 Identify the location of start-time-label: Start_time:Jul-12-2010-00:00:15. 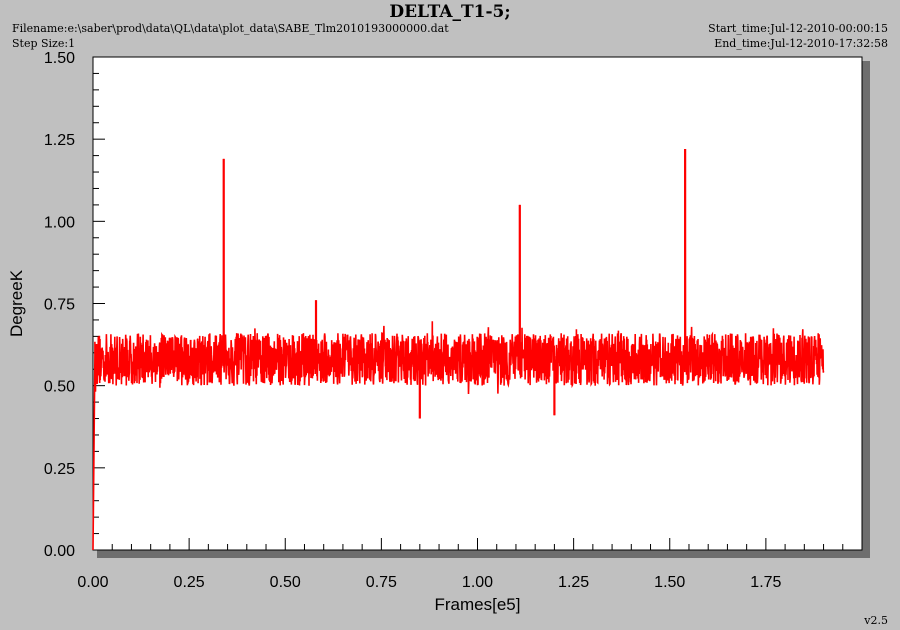
(798, 28).